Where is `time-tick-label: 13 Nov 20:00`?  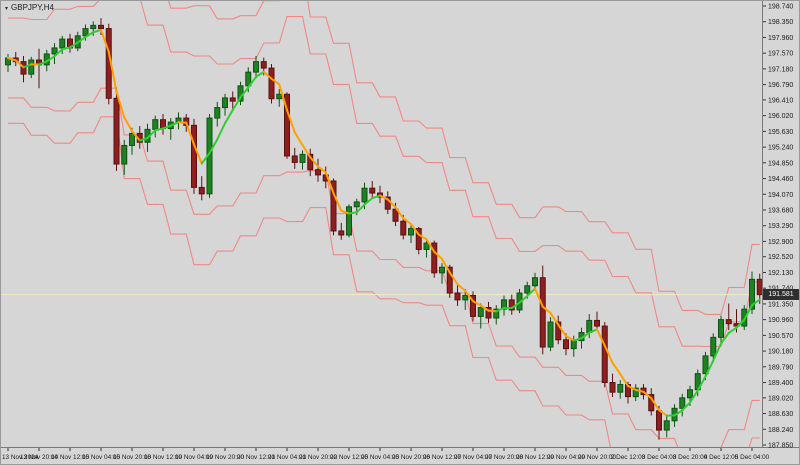 time-tick-label: 13 Nov 20:00 is located at coordinates (39, 457).